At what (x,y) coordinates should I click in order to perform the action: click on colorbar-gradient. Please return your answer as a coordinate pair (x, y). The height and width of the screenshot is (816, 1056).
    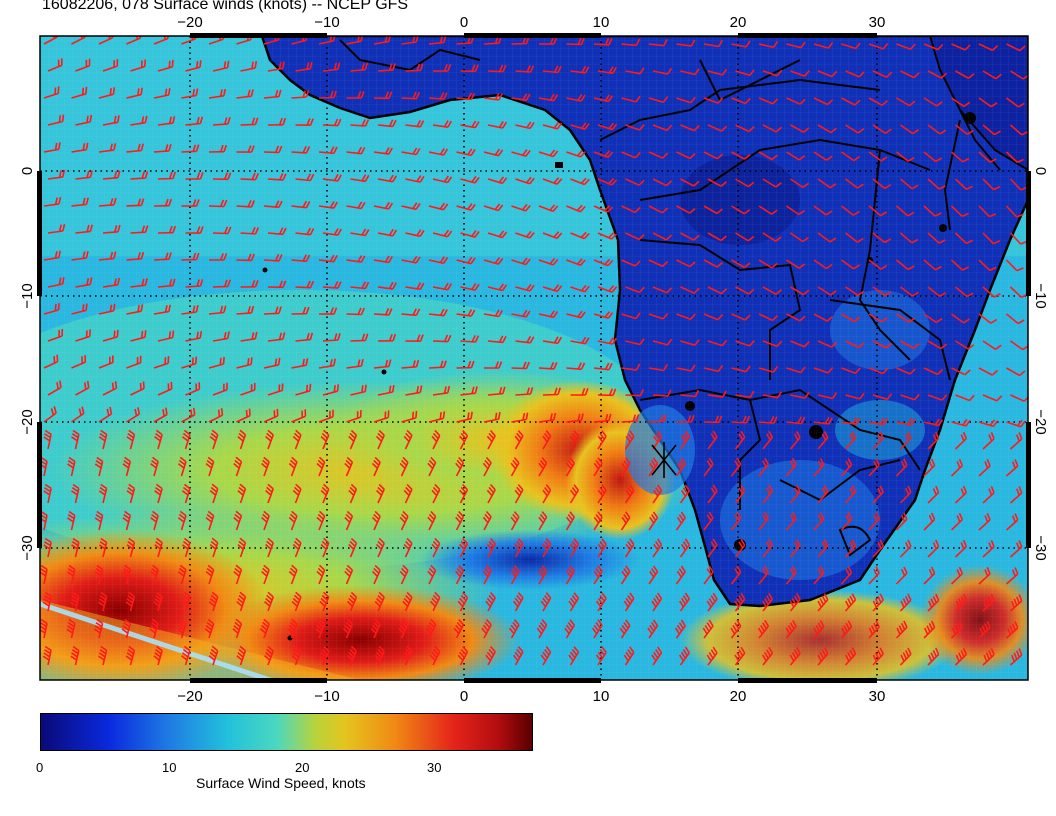
    Looking at the image, I should click on (286, 732).